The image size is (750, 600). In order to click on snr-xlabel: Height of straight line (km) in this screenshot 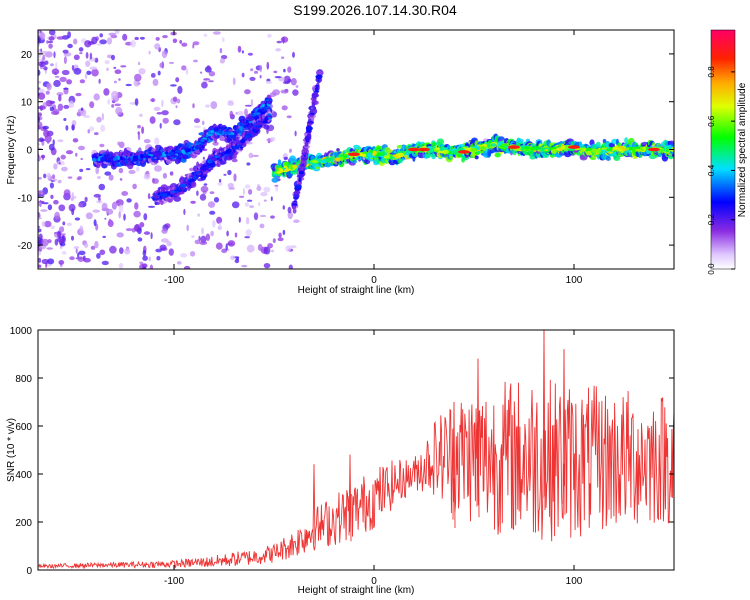, I will do `click(356, 590)`.